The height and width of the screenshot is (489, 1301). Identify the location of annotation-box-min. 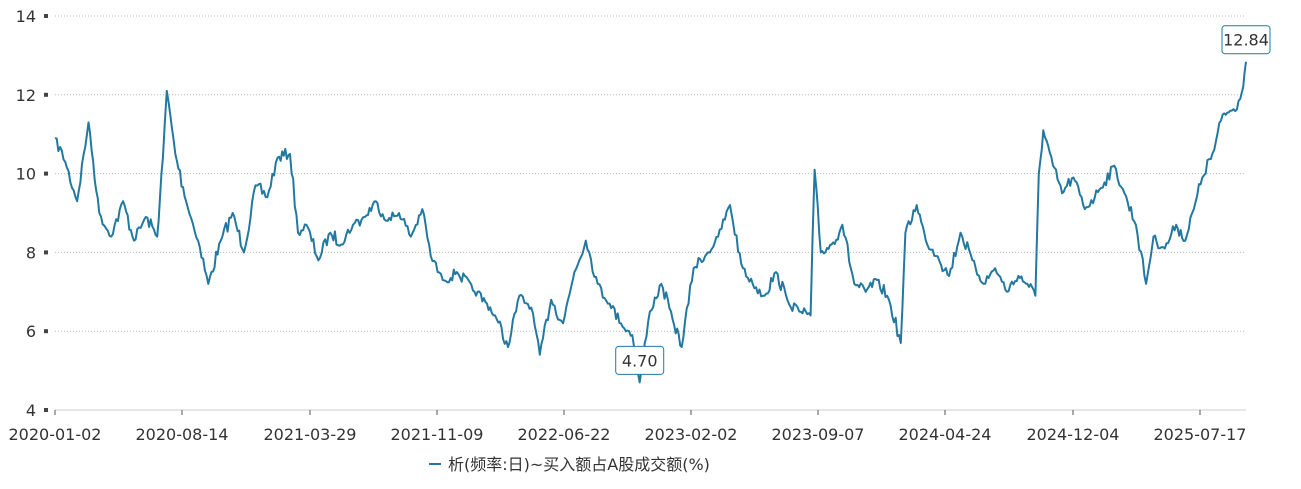
(640, 360).